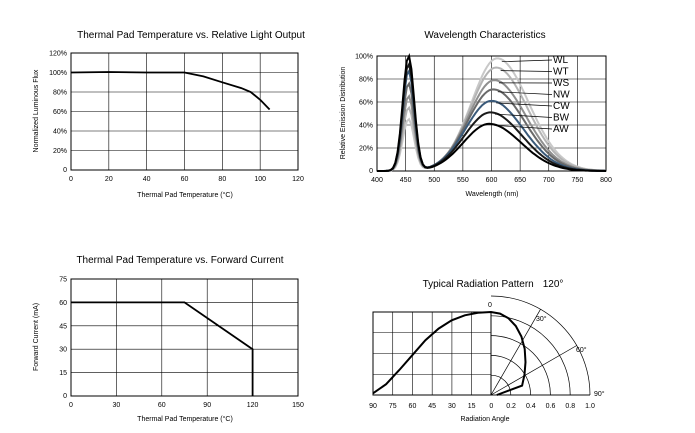  I want to click on legend-entry-aw: AW, so click(561, 129).